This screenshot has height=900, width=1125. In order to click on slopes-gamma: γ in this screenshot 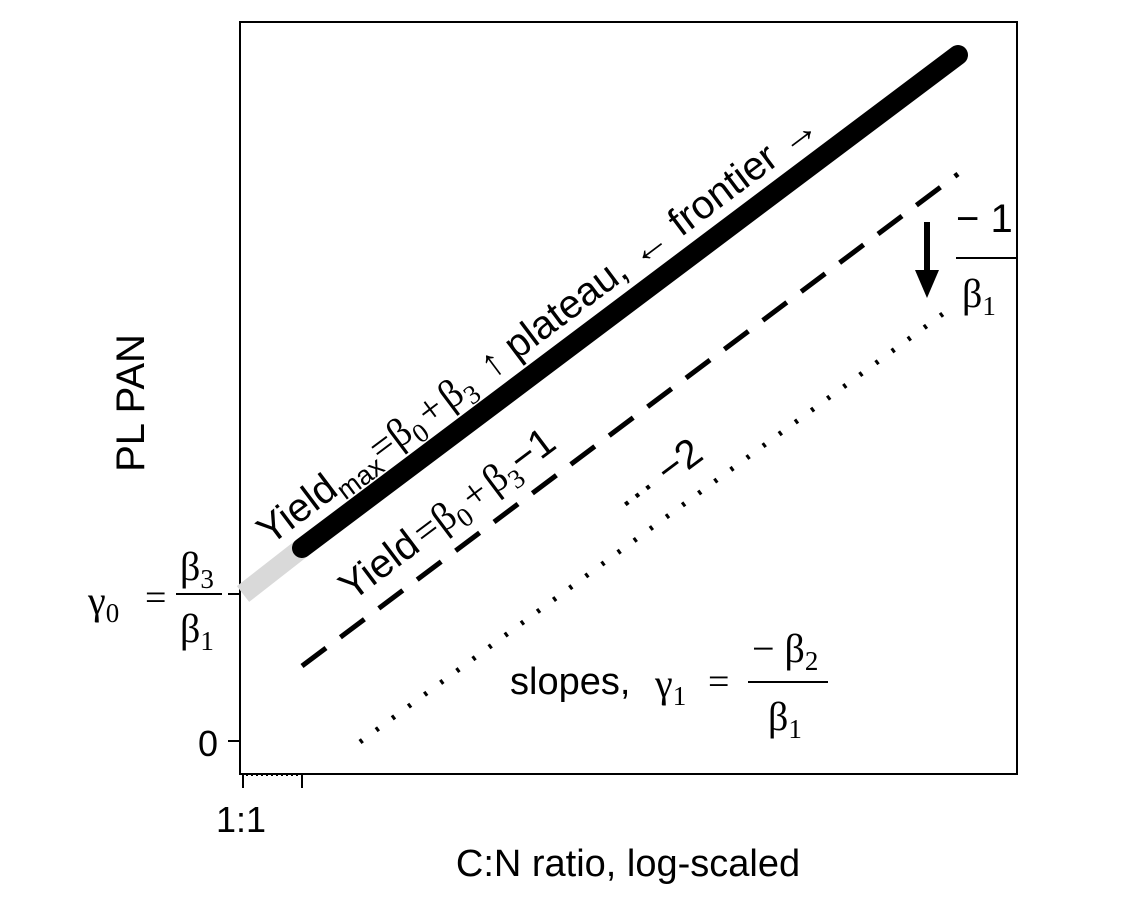, I will do `click(663, 683)`.